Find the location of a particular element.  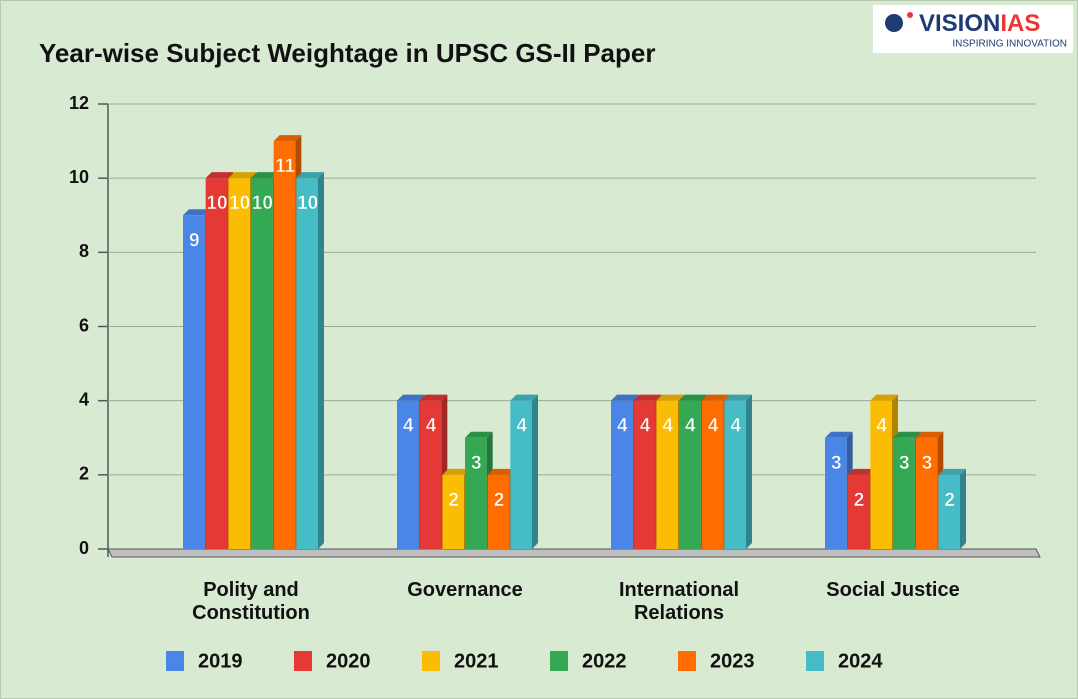

y-tick-label: 2 is located at coordinates (84, 474).